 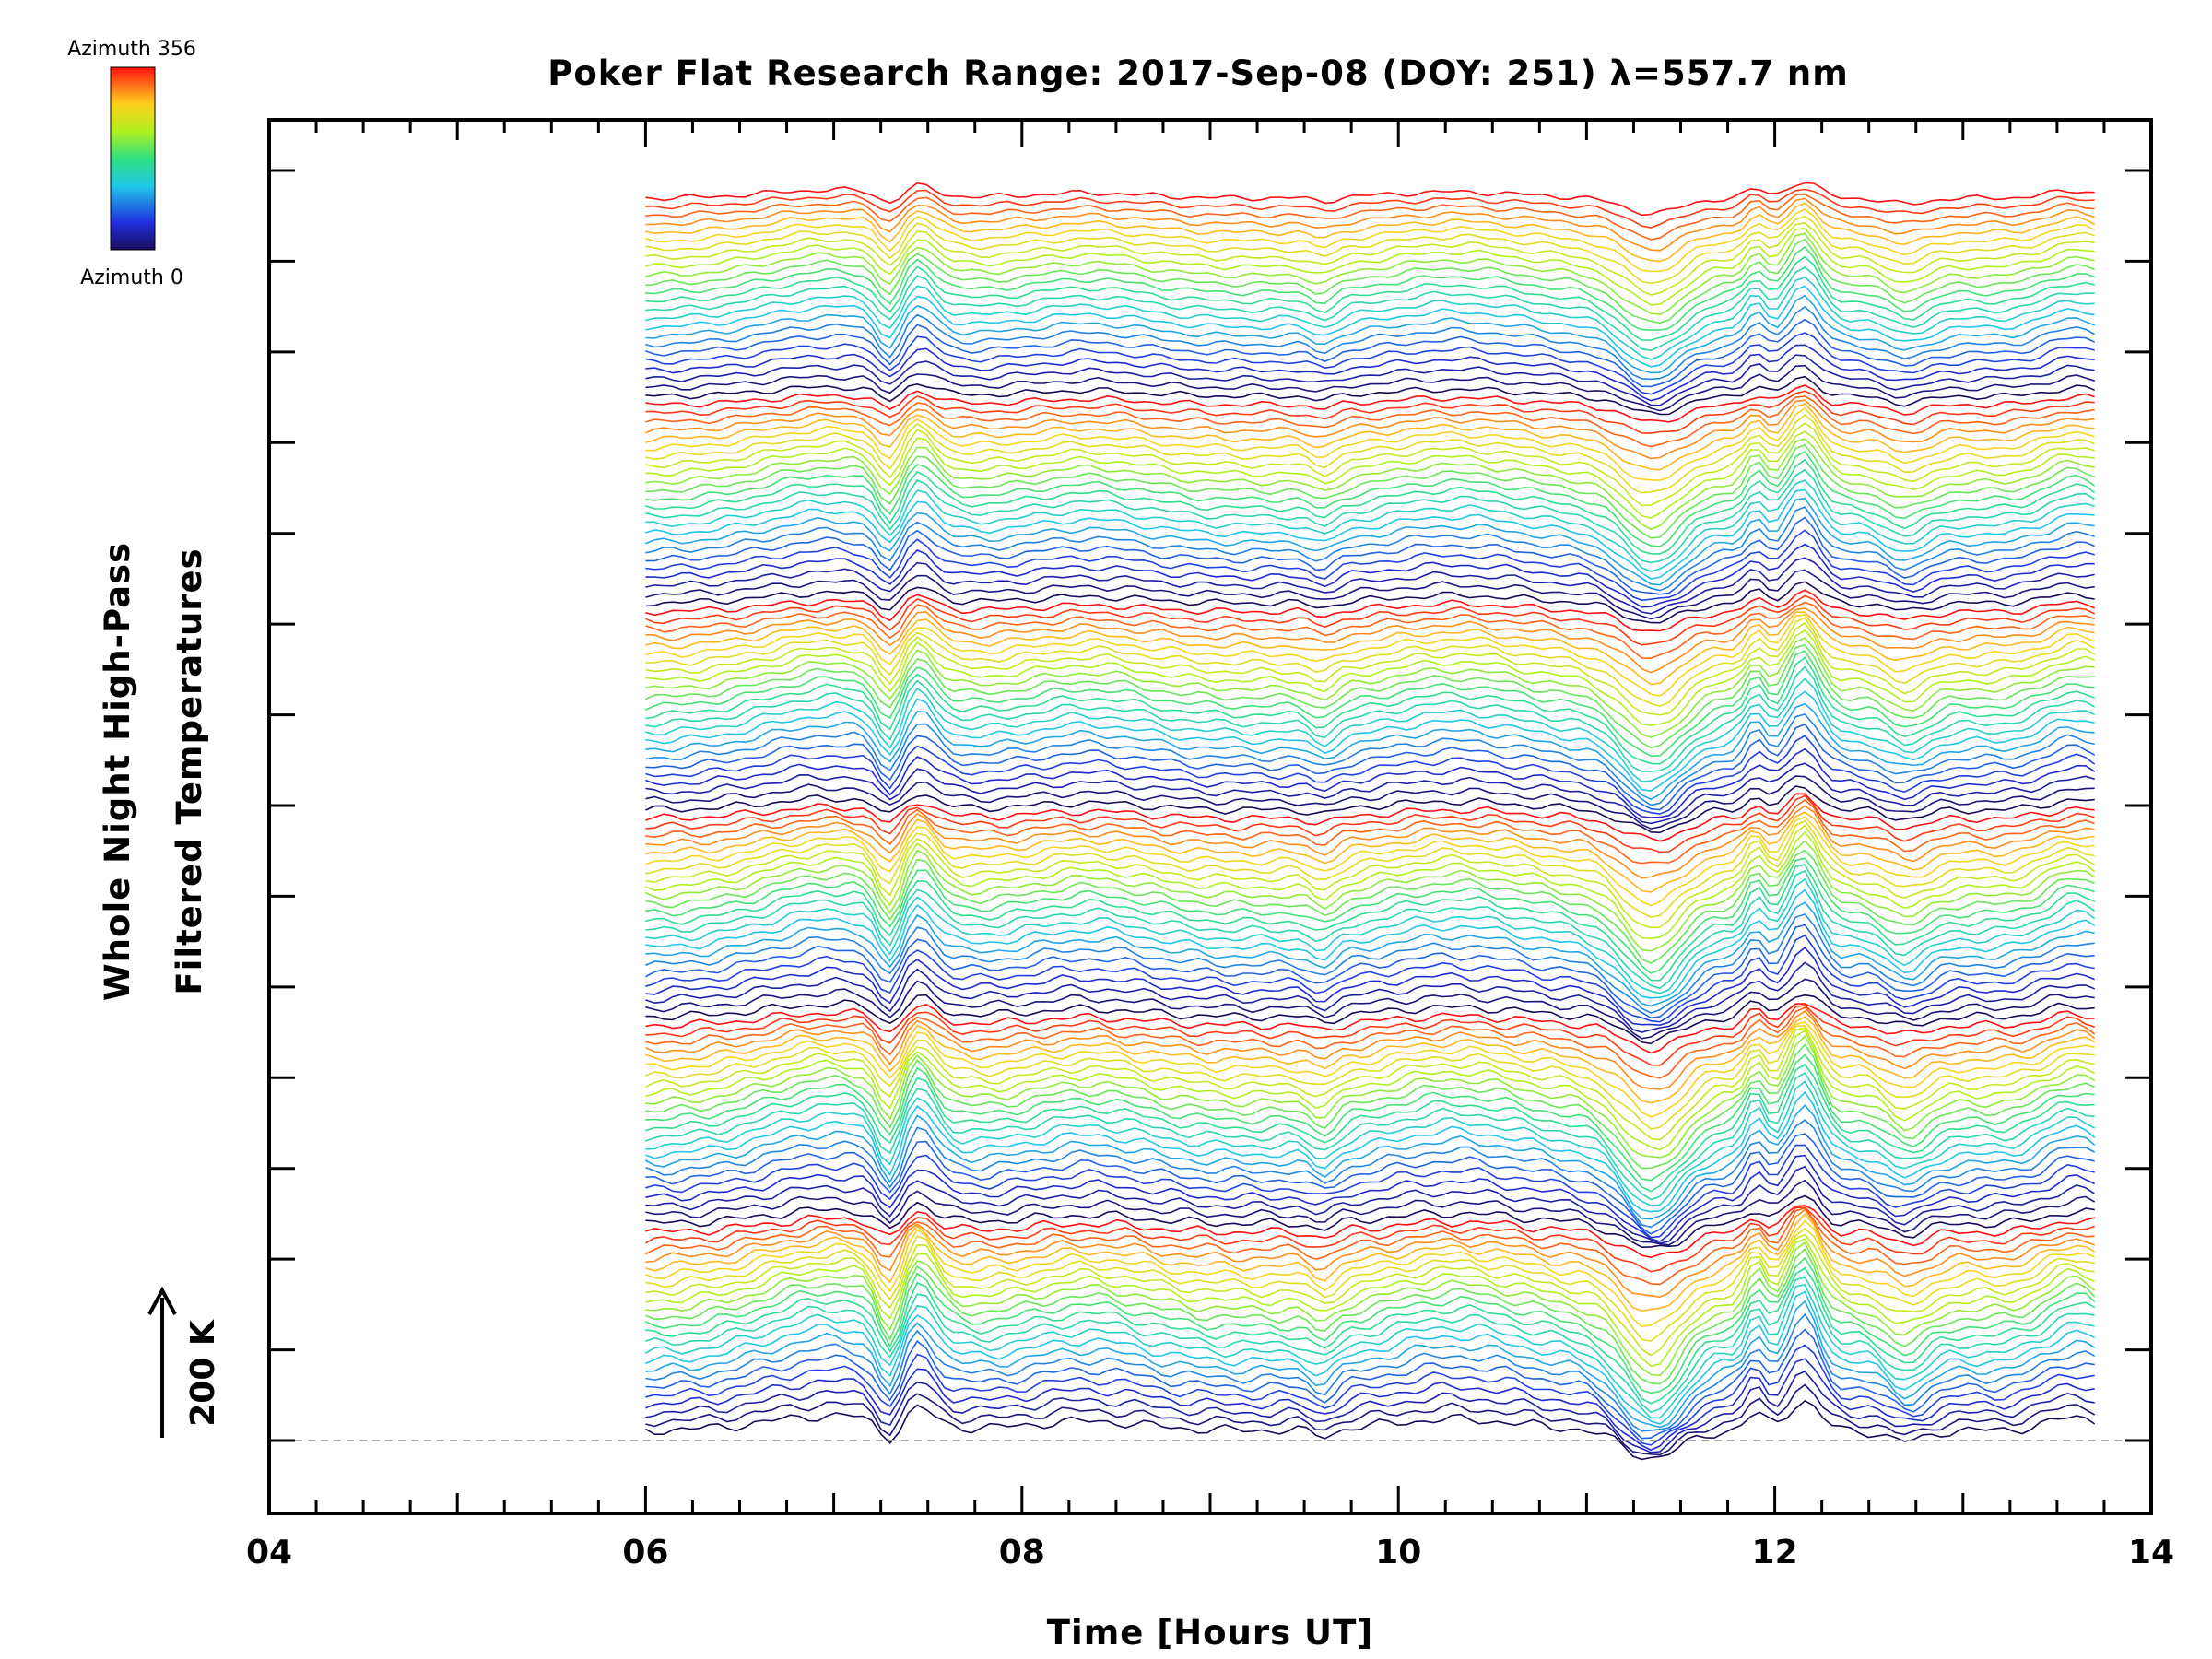 I want to click on x-tick-label: 12, so click(x=1775, y=1552).